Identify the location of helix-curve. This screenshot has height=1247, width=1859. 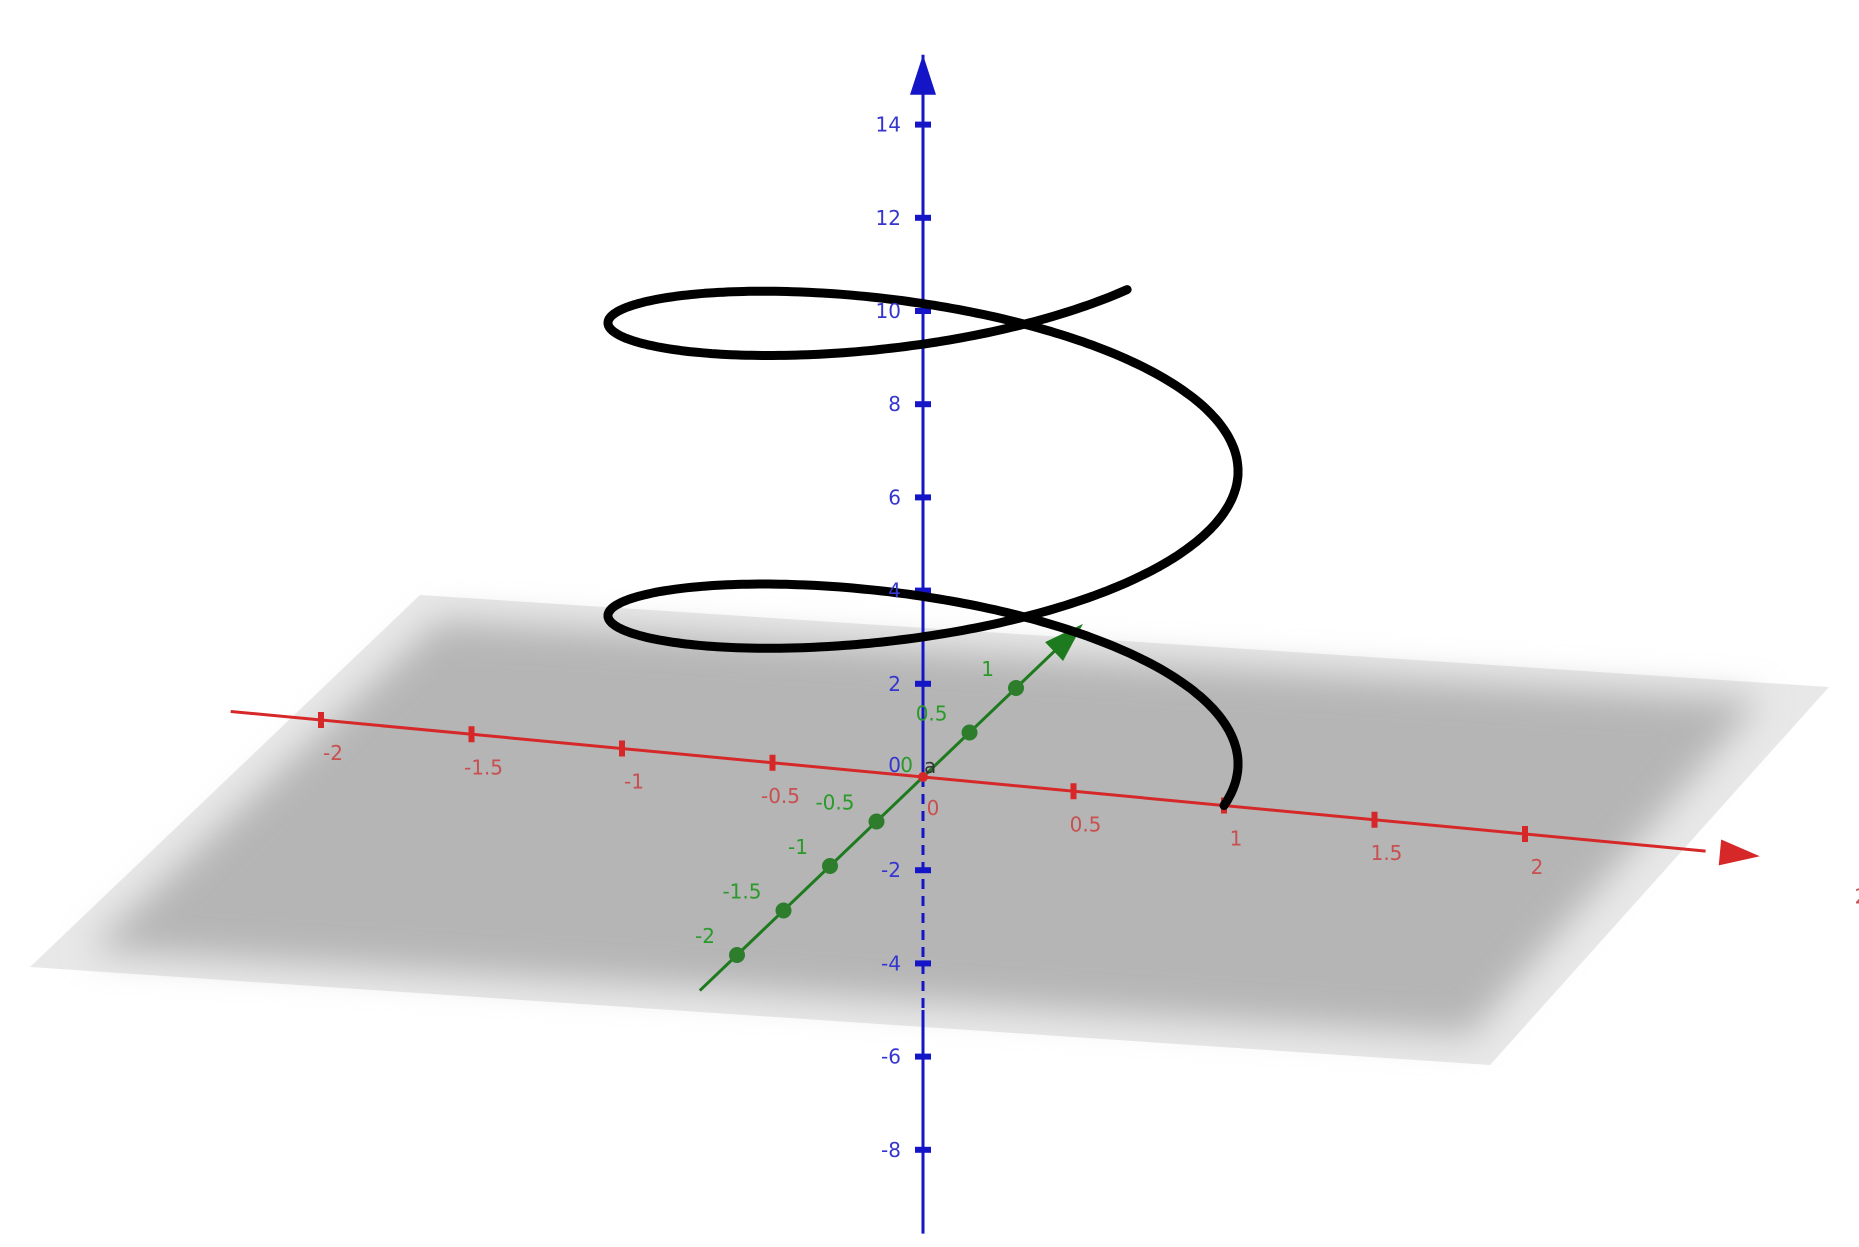
(923, 547).